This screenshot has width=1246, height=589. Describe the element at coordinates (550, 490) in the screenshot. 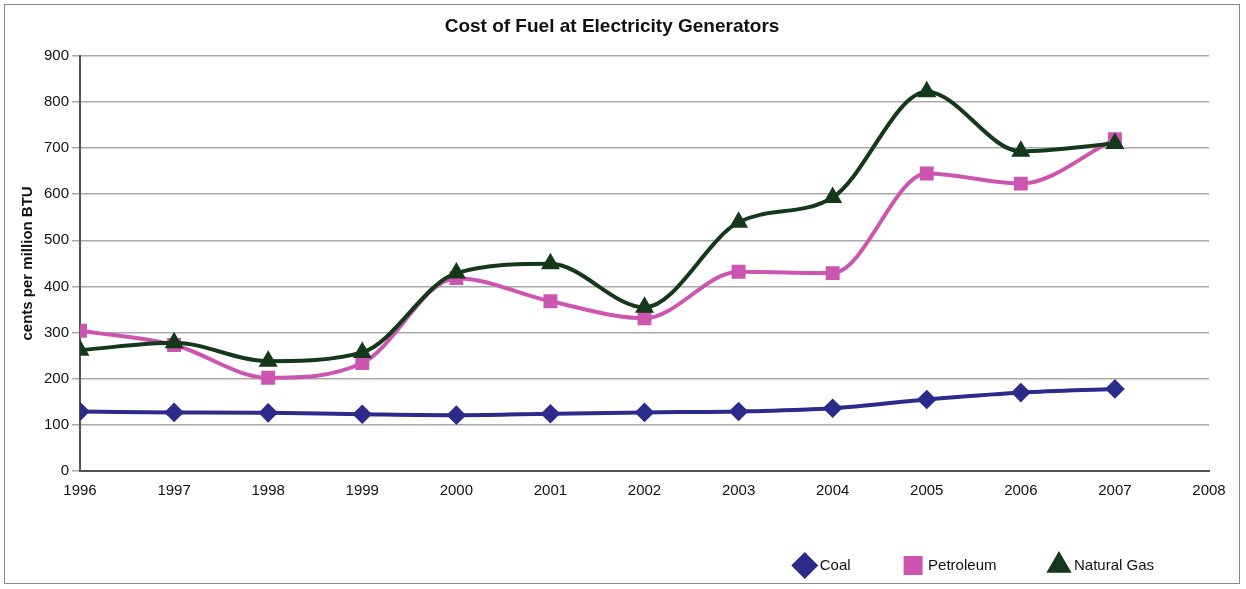

I see `x-tick-label: 2001` at that location.